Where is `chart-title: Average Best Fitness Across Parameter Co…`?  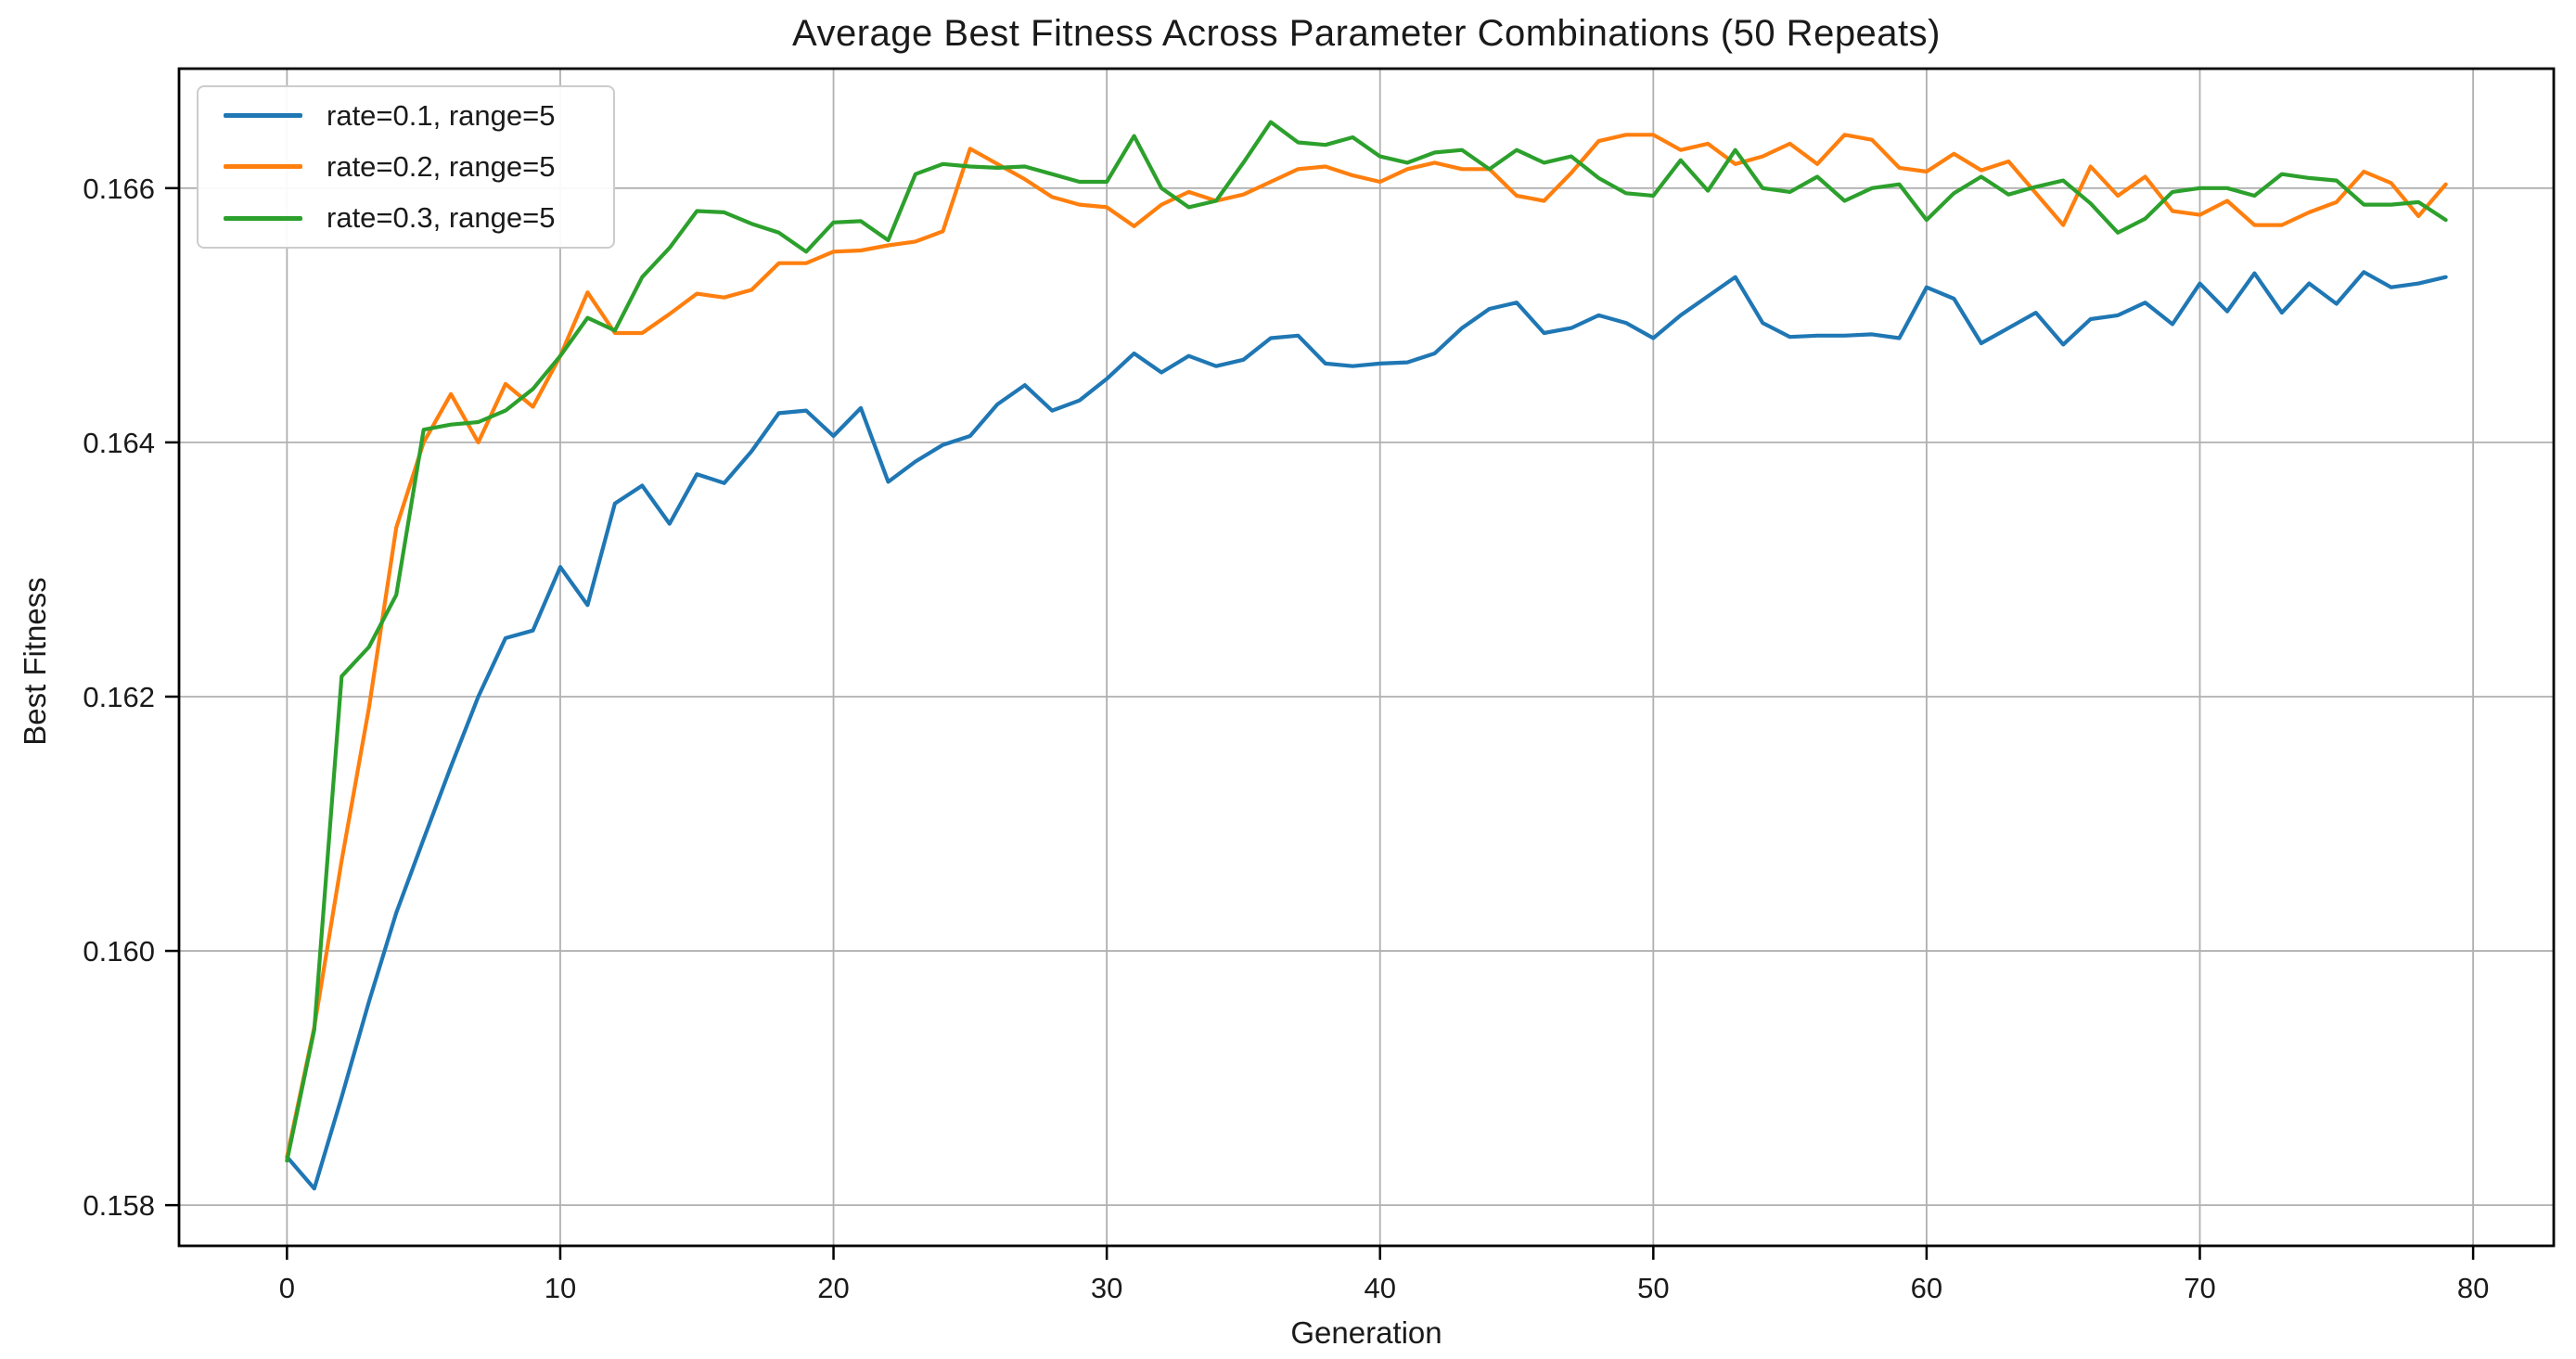
chart-title: Average Best Fitness Across Parameter Co… is located at coordinates (1366, 33).